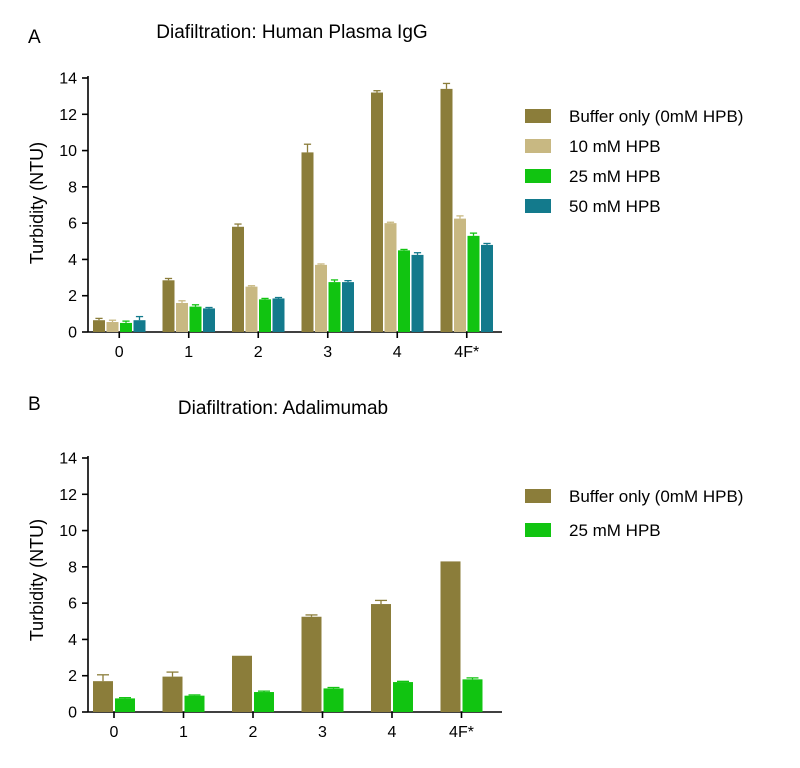 The image size is (800, 768). What do you see at coordinates (656, 116) in the screenshot?
I see `legend-label-a-0: Buffer only (0mM HPB)` at bounding box center [656, 116].